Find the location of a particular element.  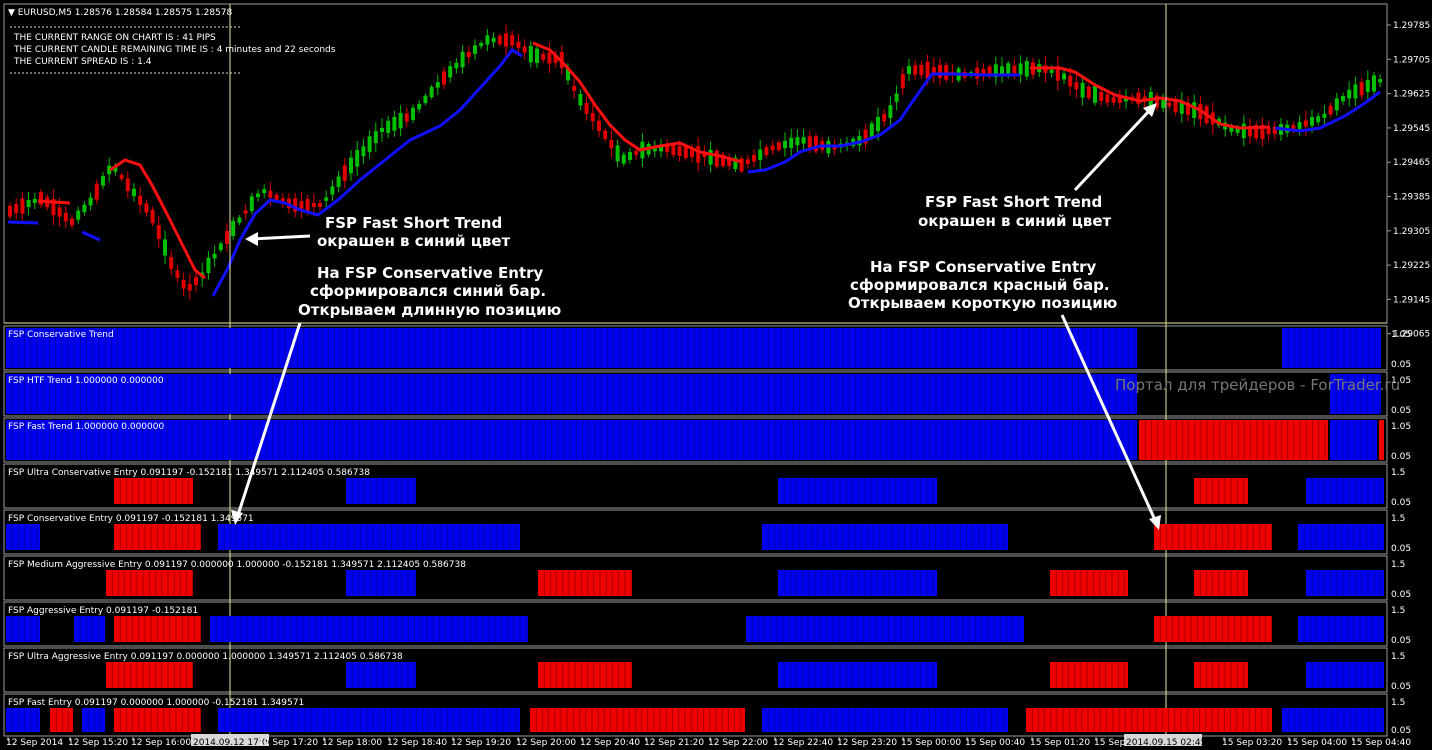

price-tick-label: 1.29385 is located at coordinates (1411, 198).